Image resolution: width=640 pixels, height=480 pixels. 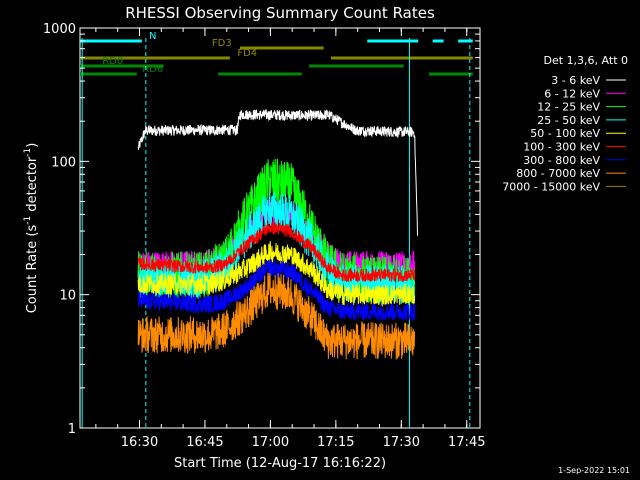 I want to click on x-tick-label: 16:45, so click(x=204, y=442).